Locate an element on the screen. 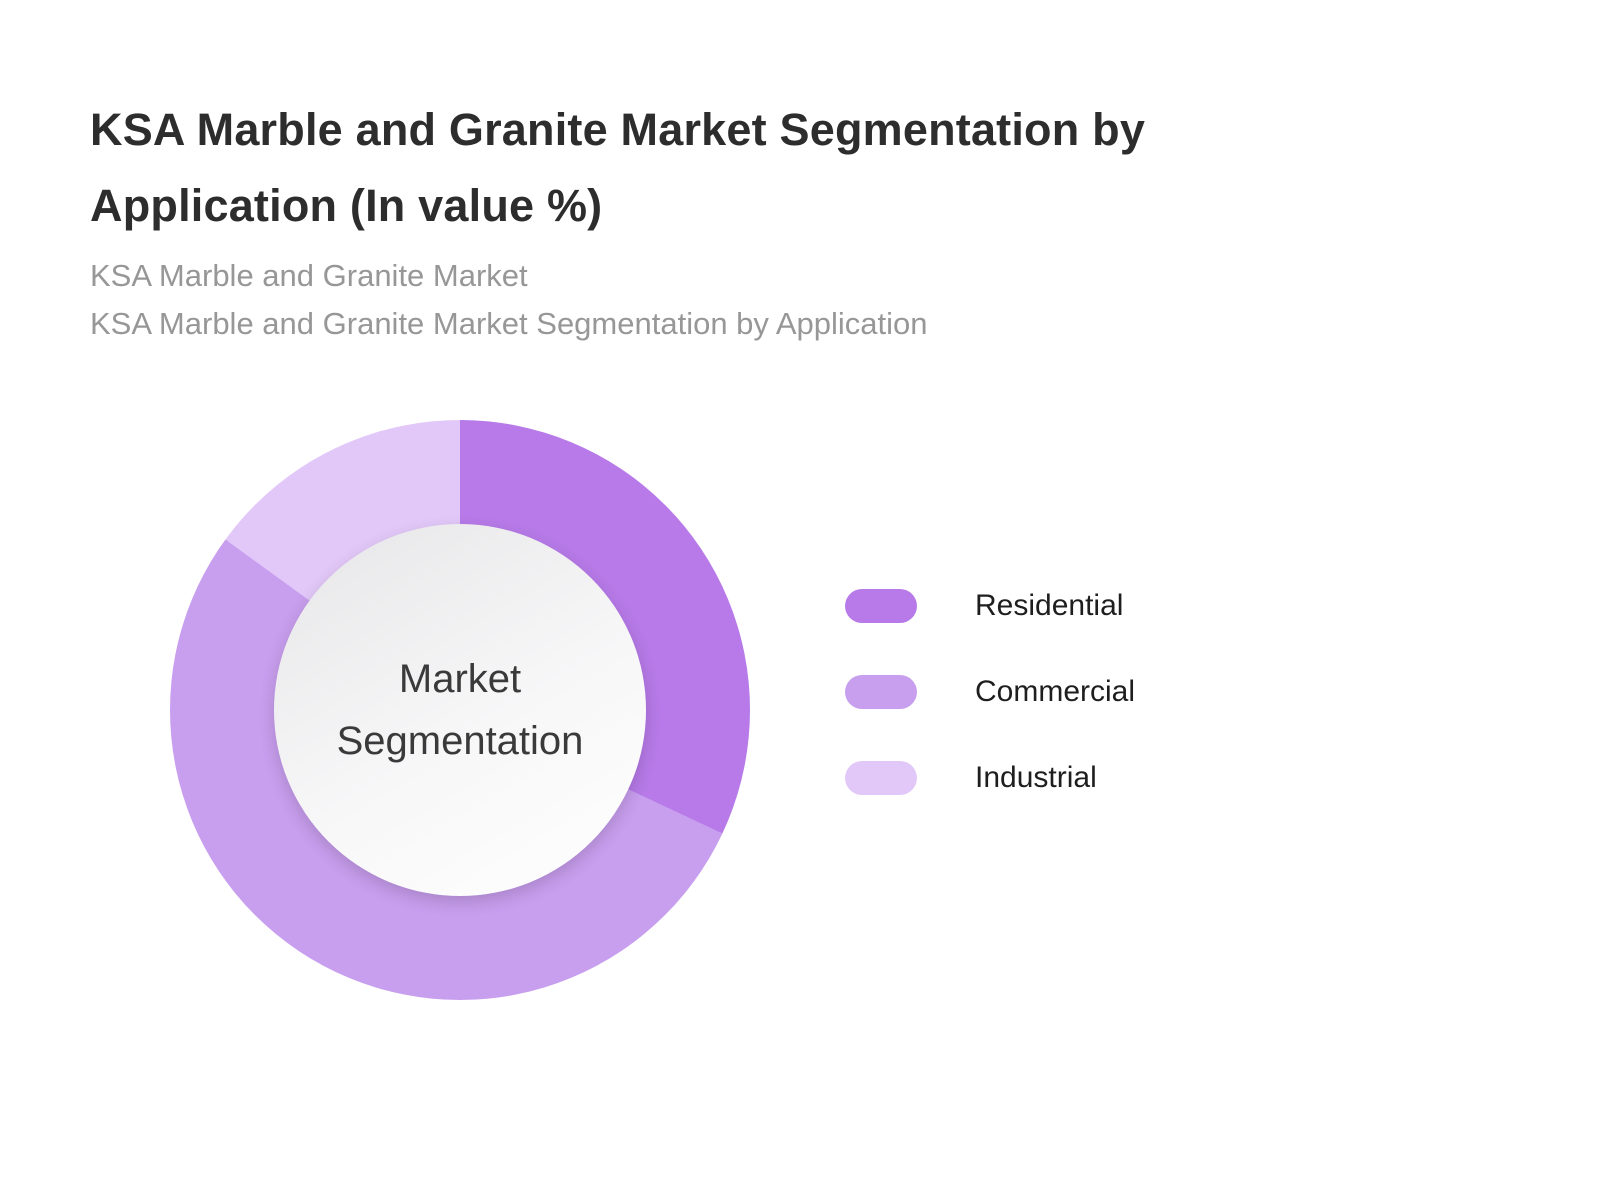 The height and width of the screenshot is (1200, 1600). chart-legend: Residential Commercial Industrial is located at coordinates (990, 692).